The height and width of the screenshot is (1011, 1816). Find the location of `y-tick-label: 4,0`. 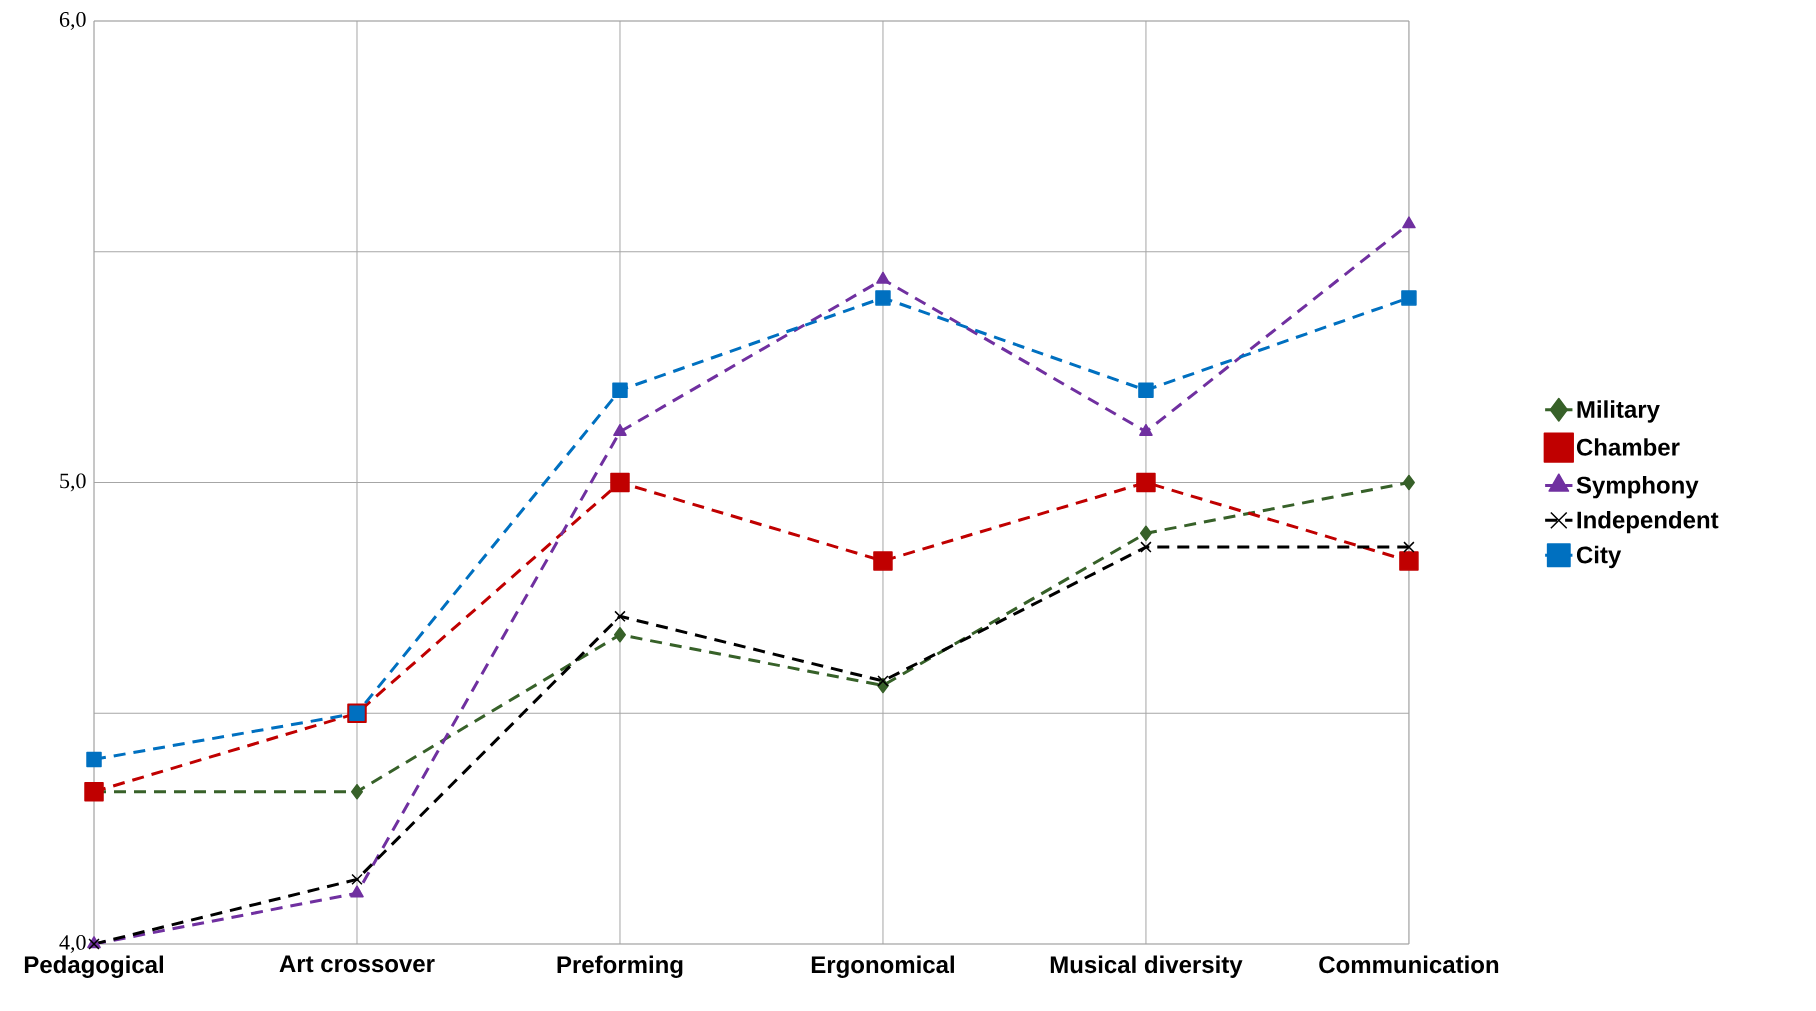

y-tick-label: 4,0 is located at coordinates (72, 943).